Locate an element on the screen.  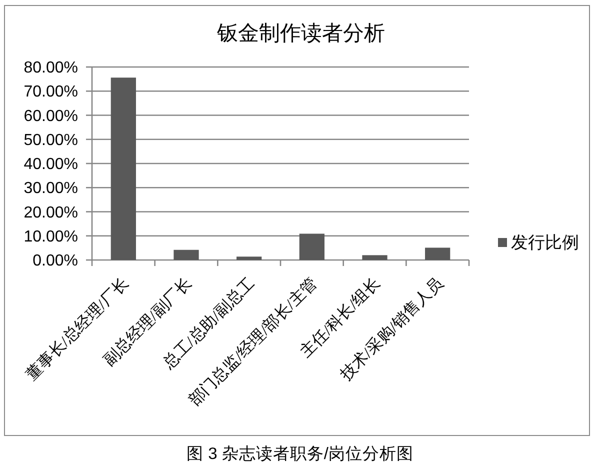
chart-title: 钣金制作读者分析 is located at coordinates (300, 33).